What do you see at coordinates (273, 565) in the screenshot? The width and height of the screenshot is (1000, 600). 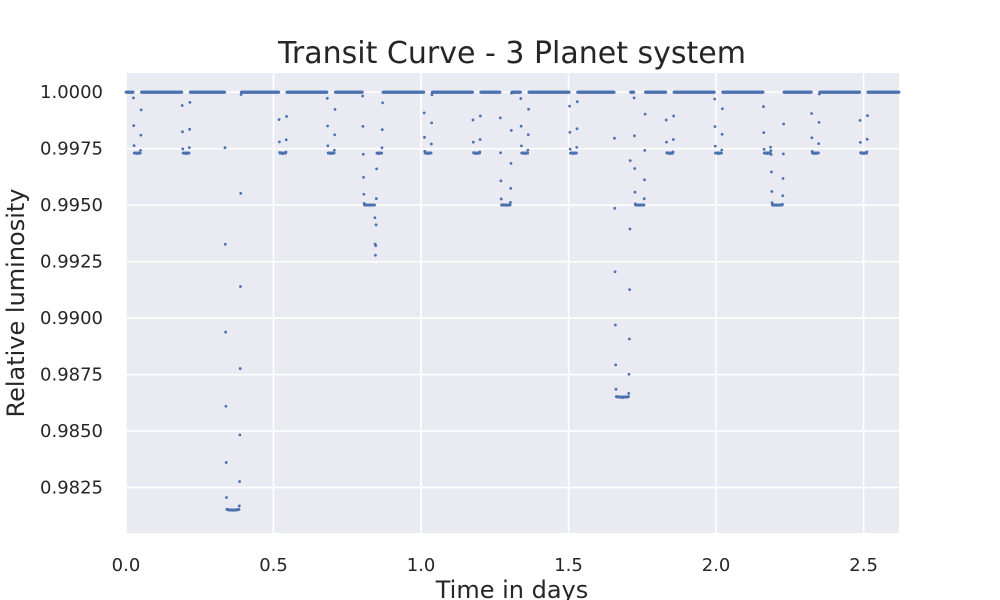 I see `x-tick-label: 0.5` at bounding box center [273, 565].